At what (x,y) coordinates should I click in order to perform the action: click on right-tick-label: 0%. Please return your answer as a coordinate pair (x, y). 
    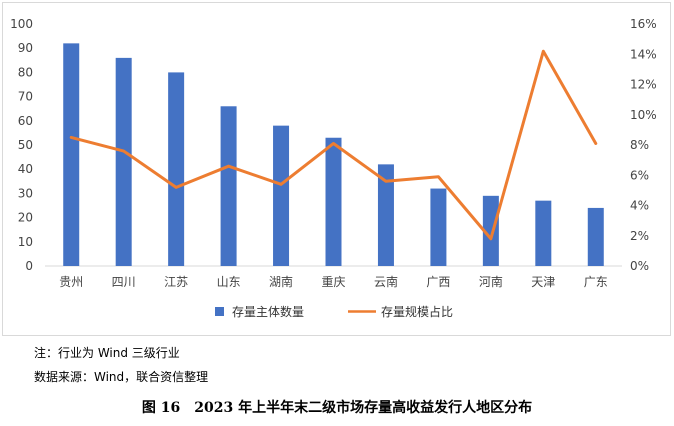
    Looking at the image, I should click on (639, 266).